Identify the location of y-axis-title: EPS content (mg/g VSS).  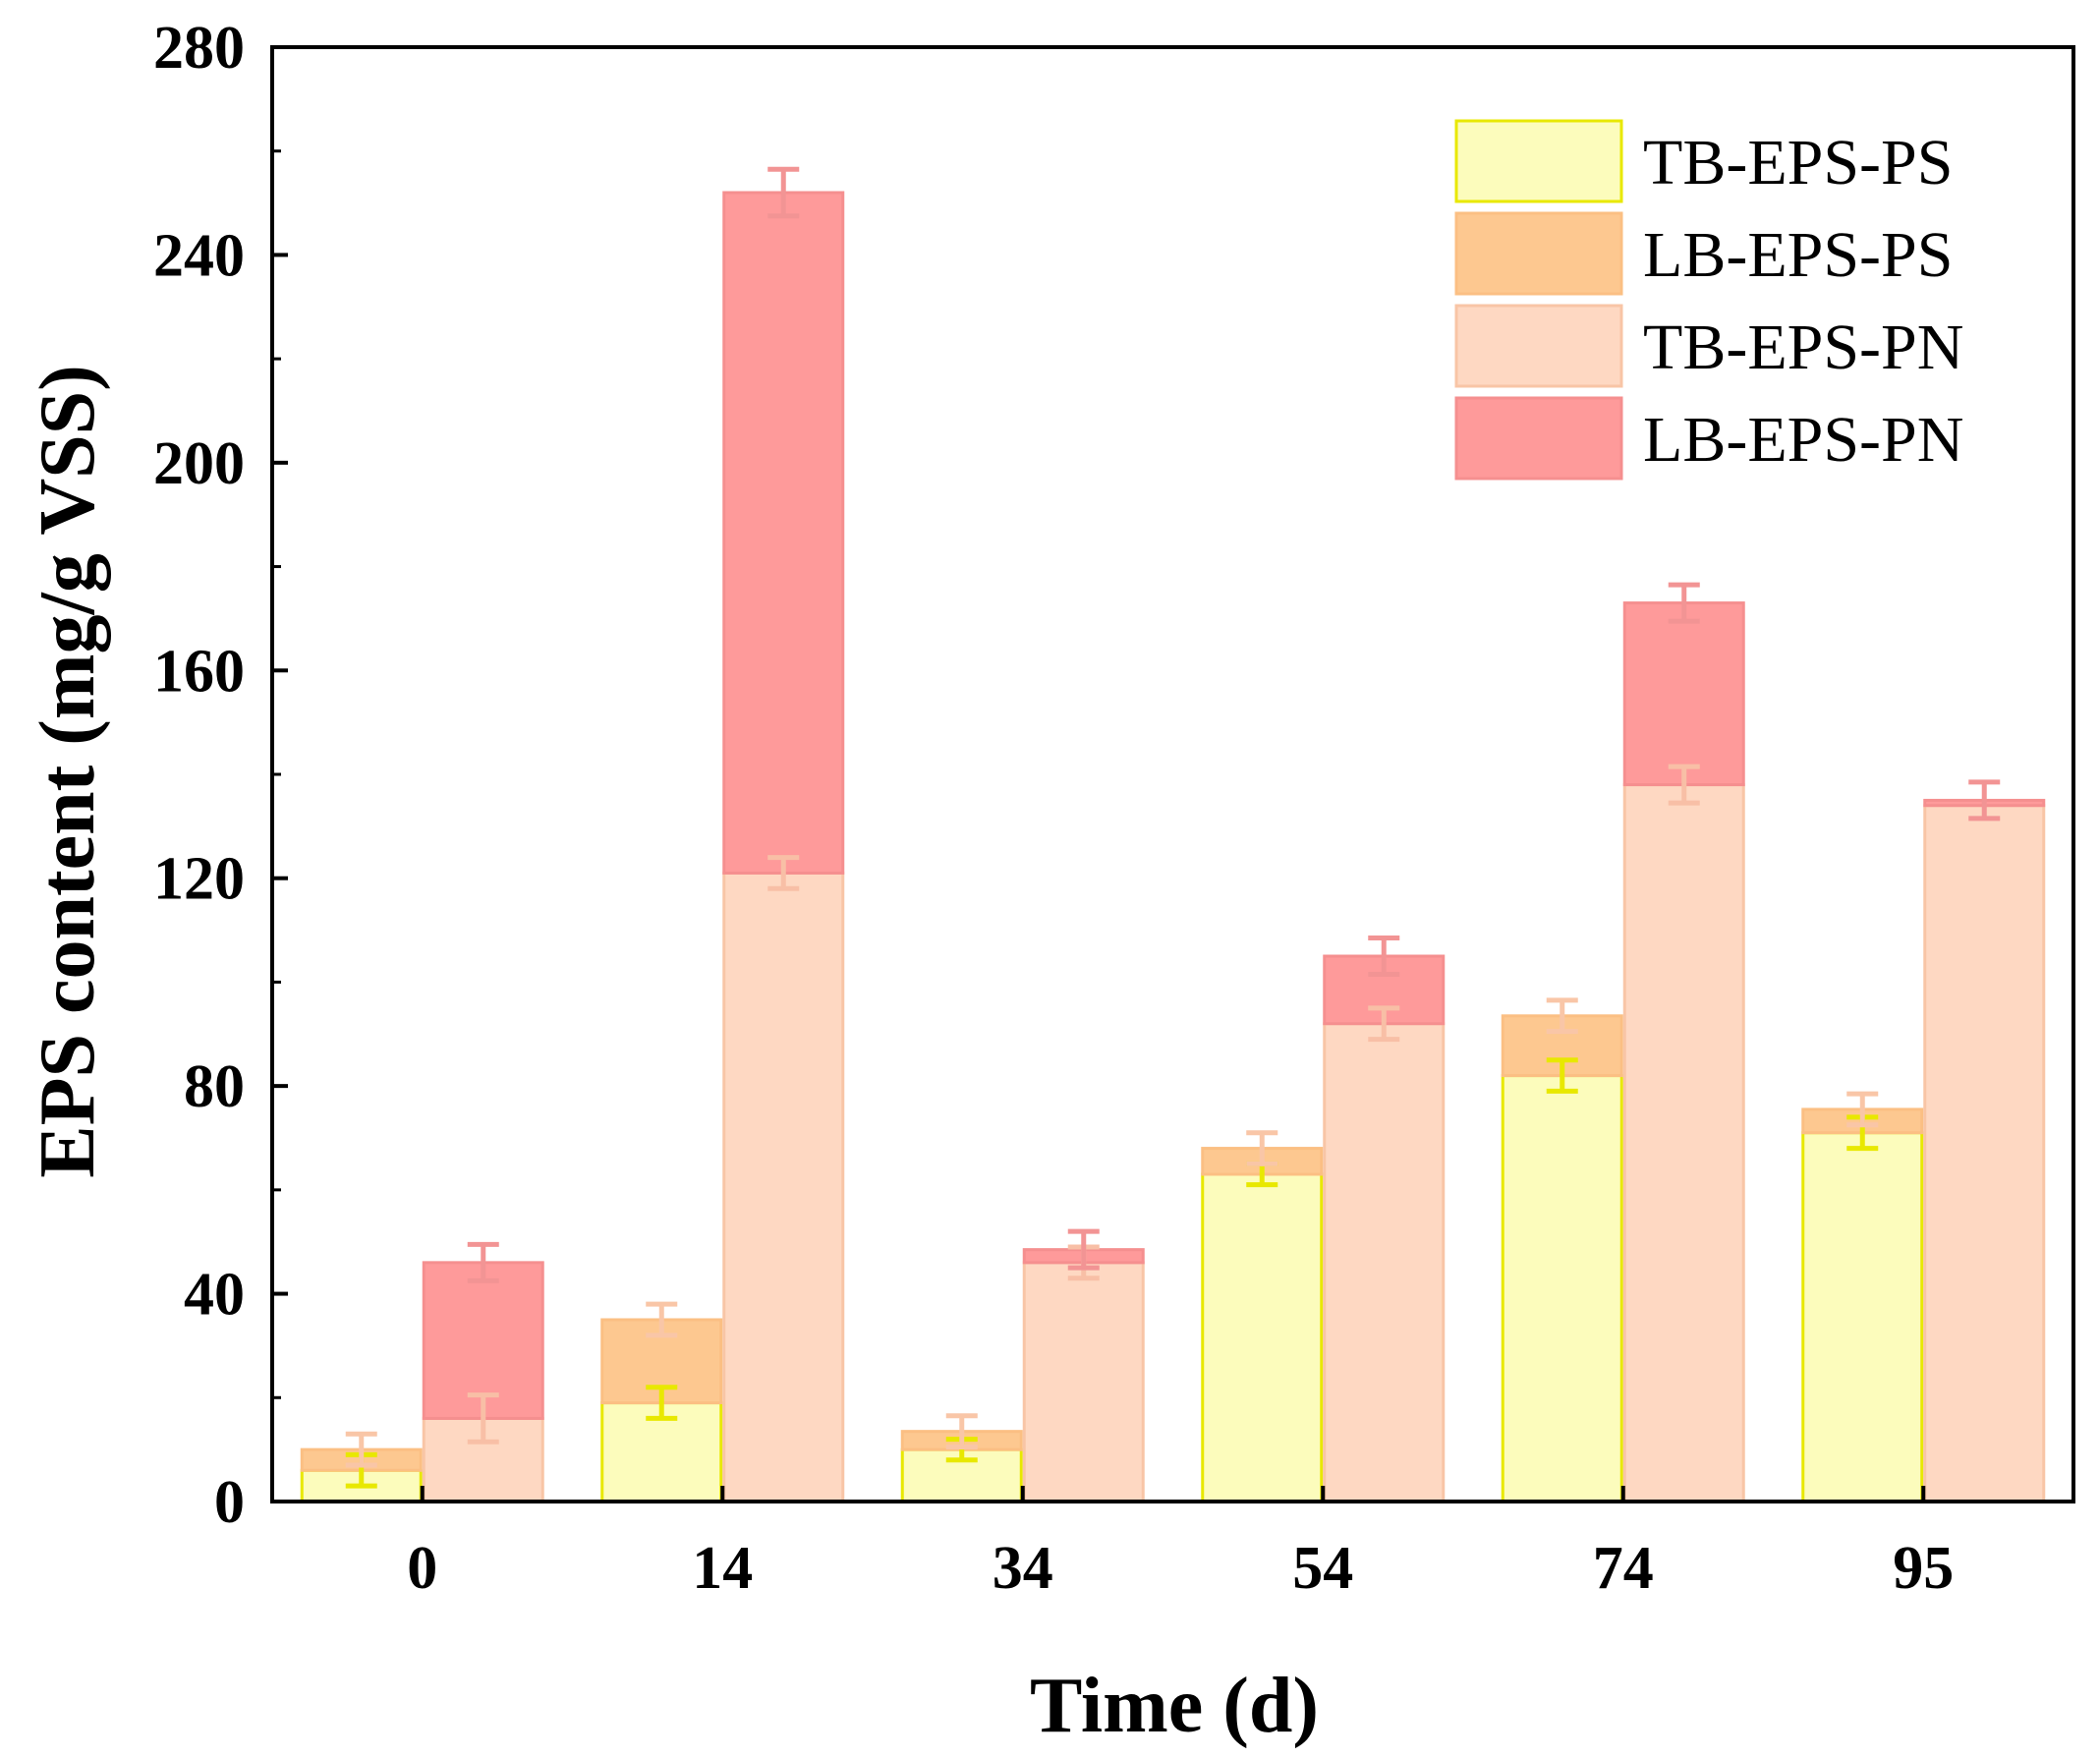
(68, 771).